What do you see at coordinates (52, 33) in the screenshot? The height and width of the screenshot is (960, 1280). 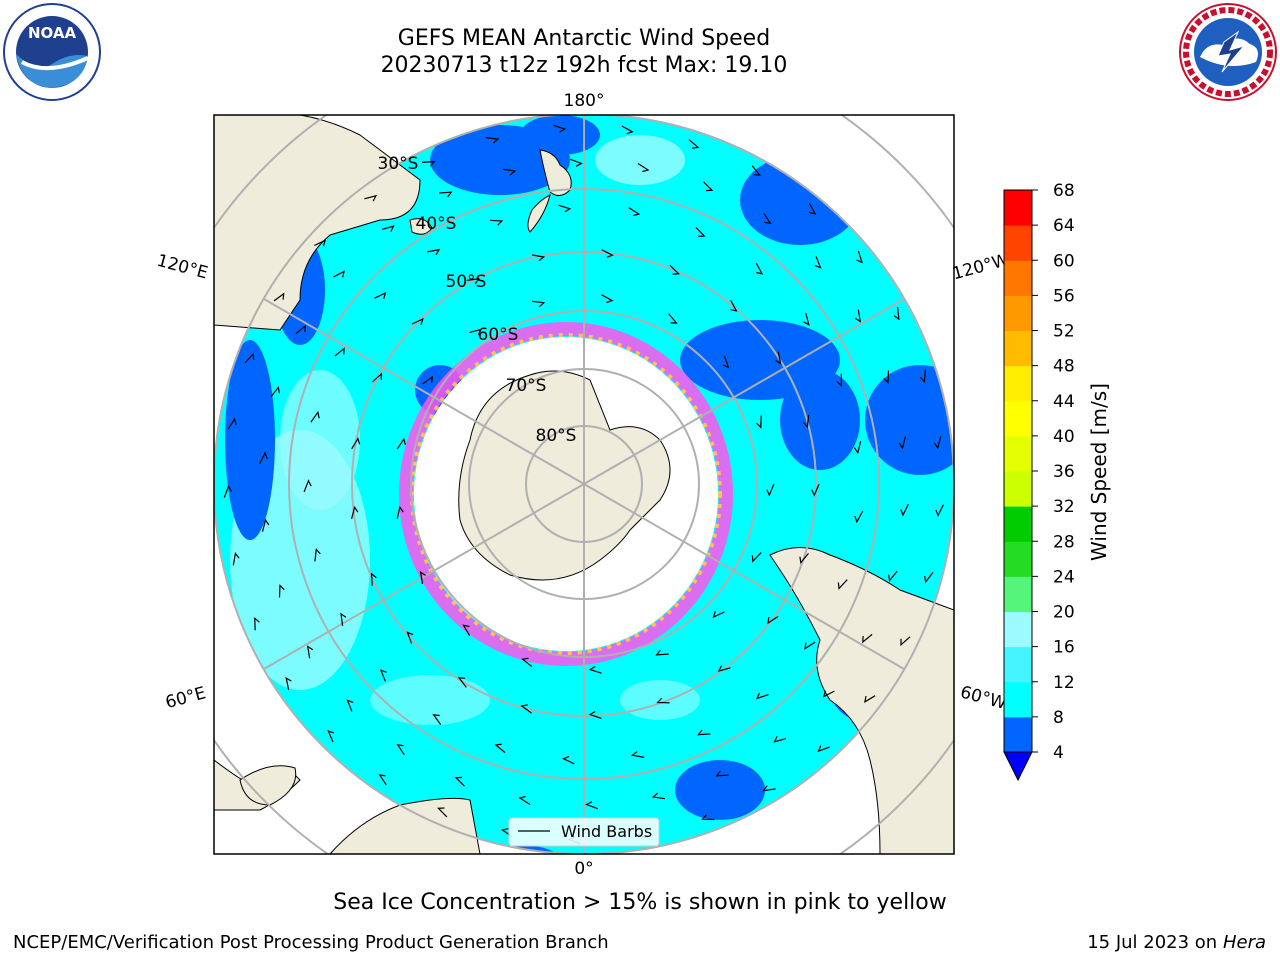 I see `svg-text: NOAA` at bounding box center [52, 33].